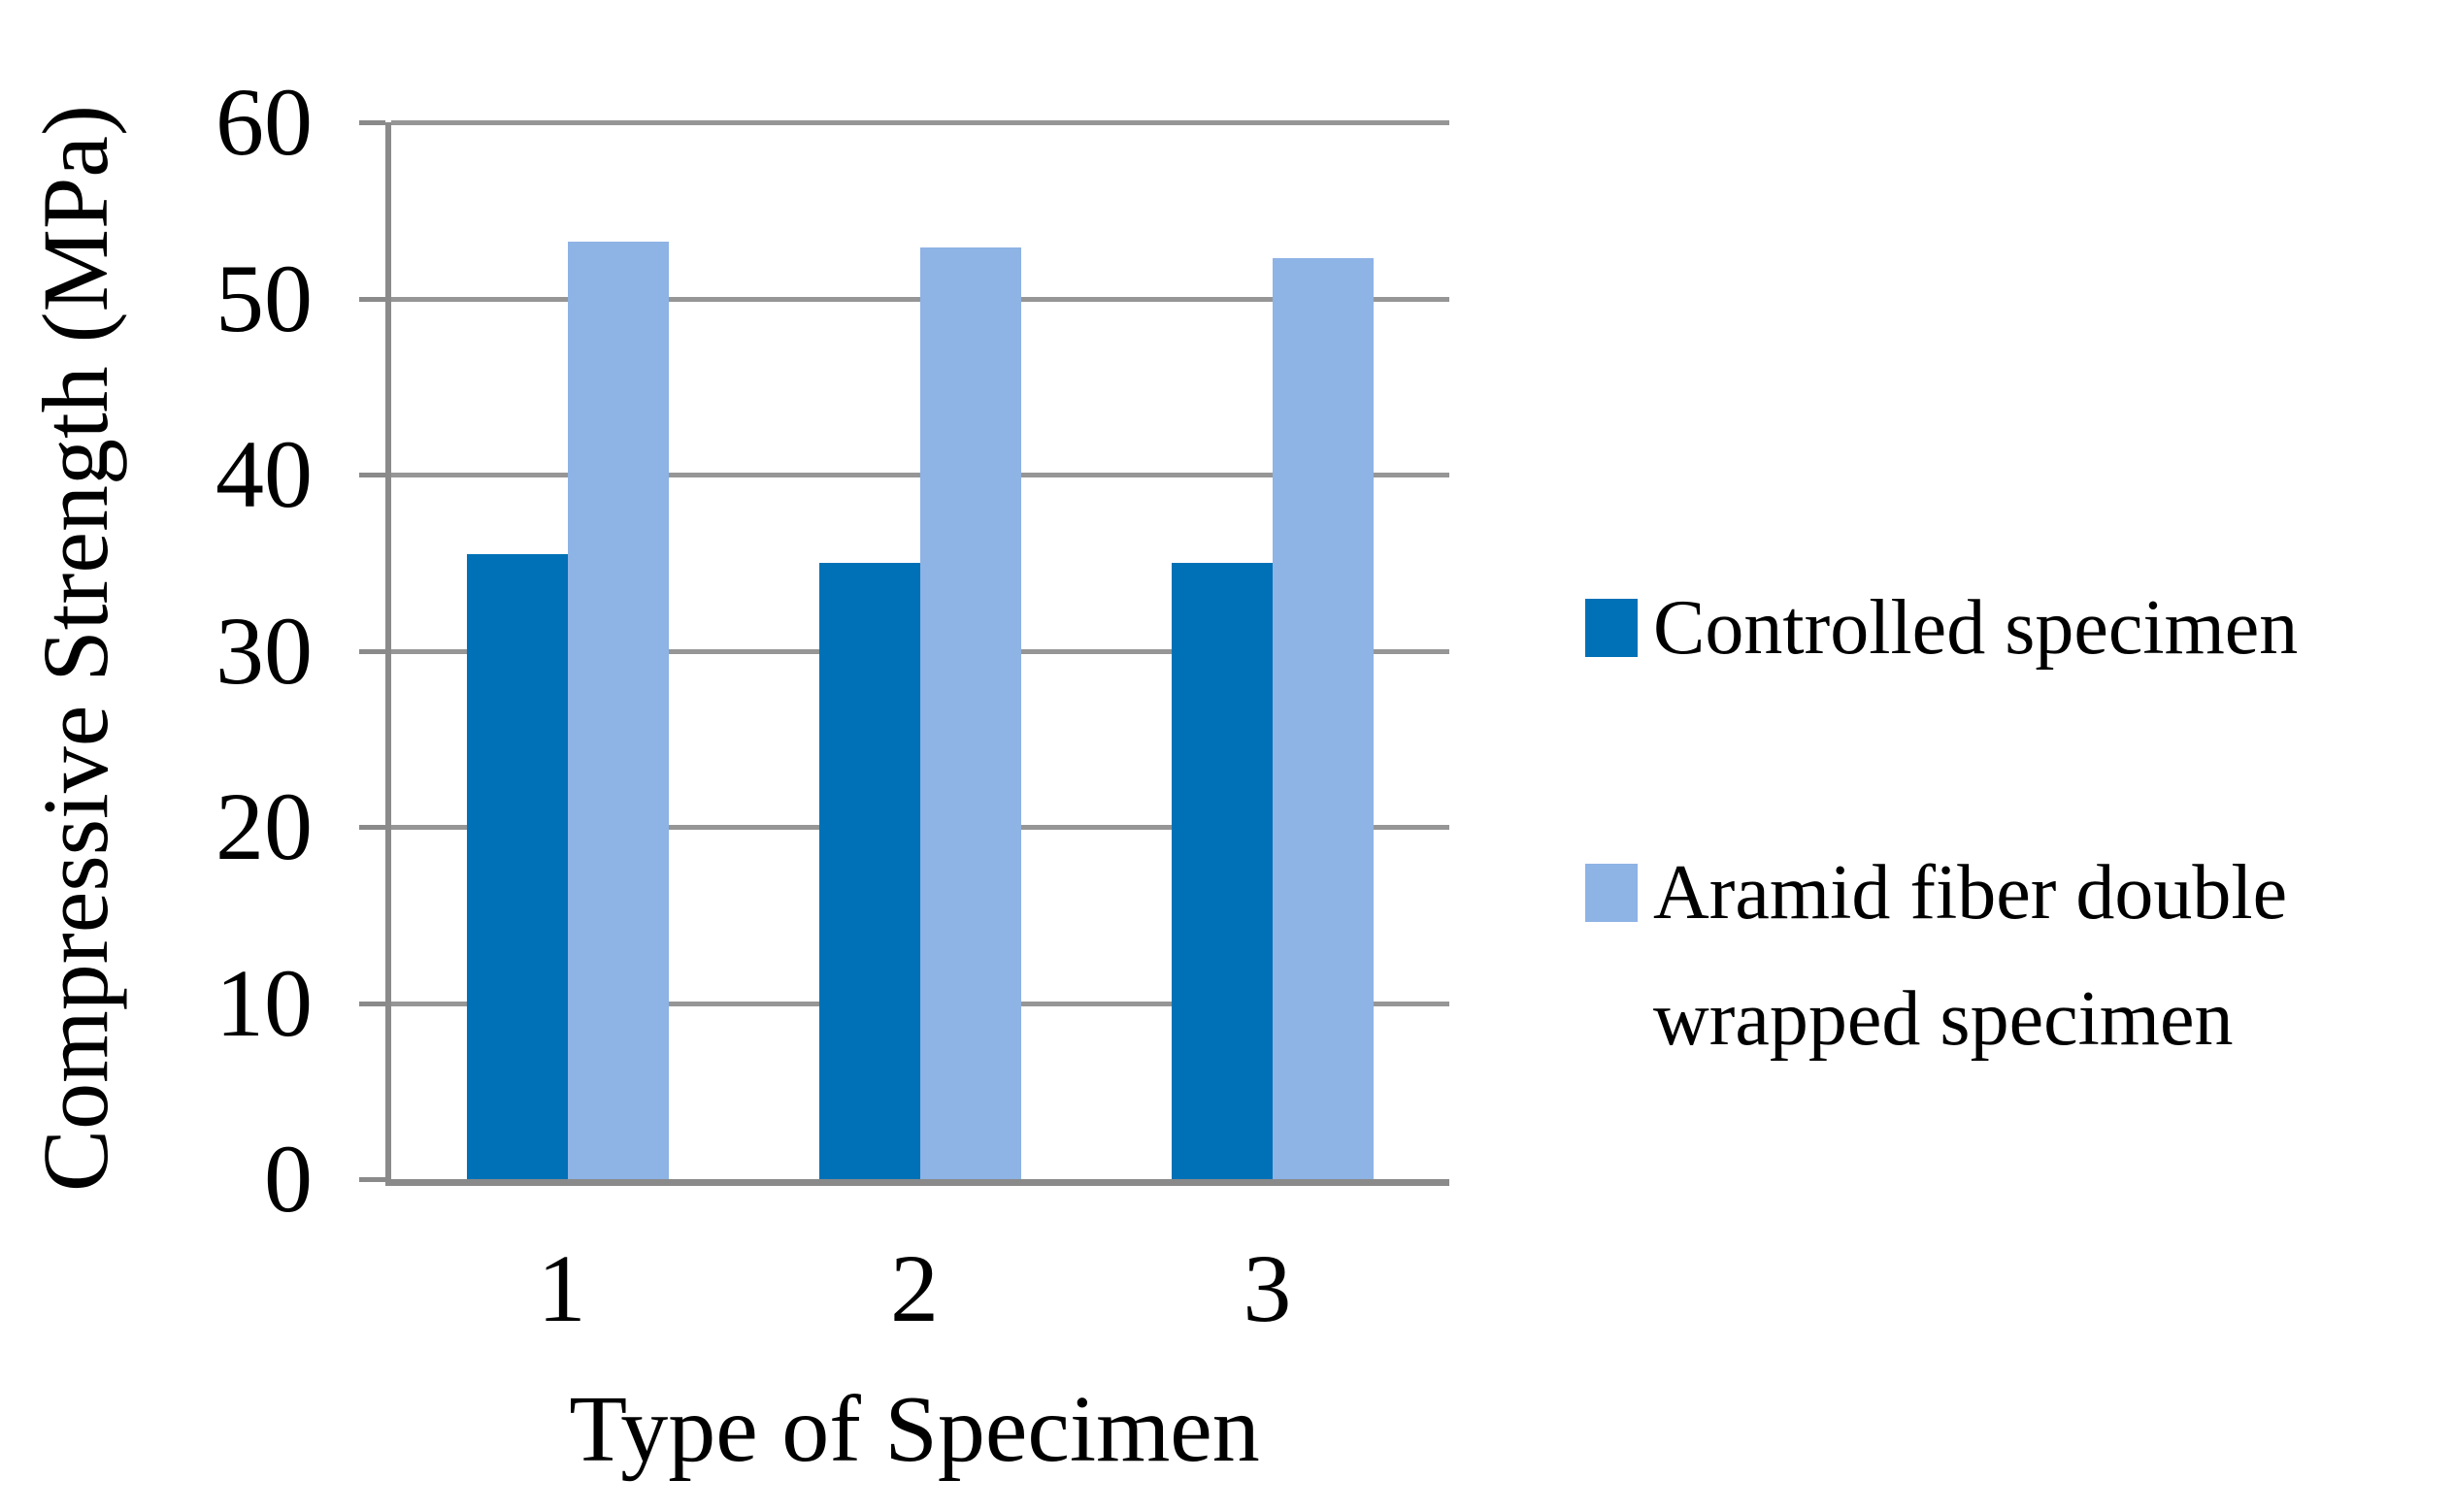  Describe the element at coordinates (914, 1288) in the screenshot. I see `x-tick-label-2: 2` at that location.